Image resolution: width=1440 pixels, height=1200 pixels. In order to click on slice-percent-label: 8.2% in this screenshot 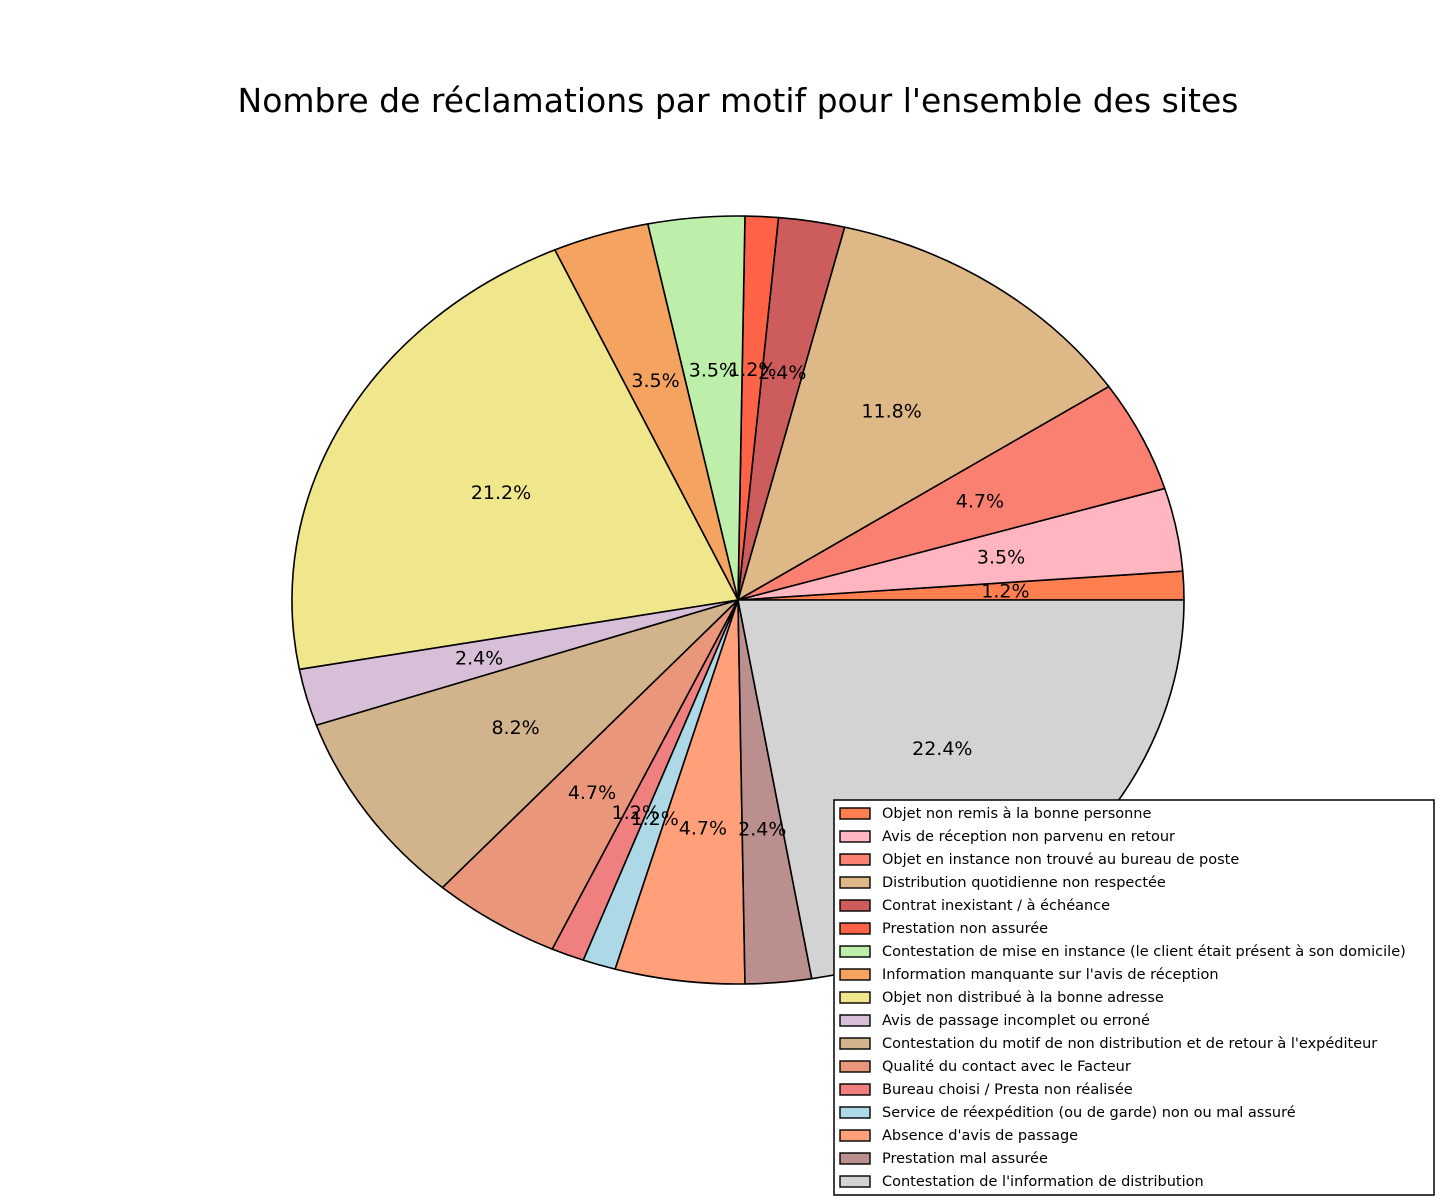, I will do `click(515, 728)`.